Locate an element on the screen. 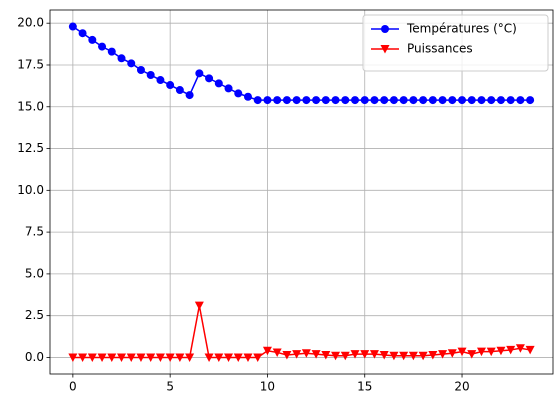 This screenshot has width=556, height=413. y-tick-label: 0.0 is located at coordinates (34, 357).